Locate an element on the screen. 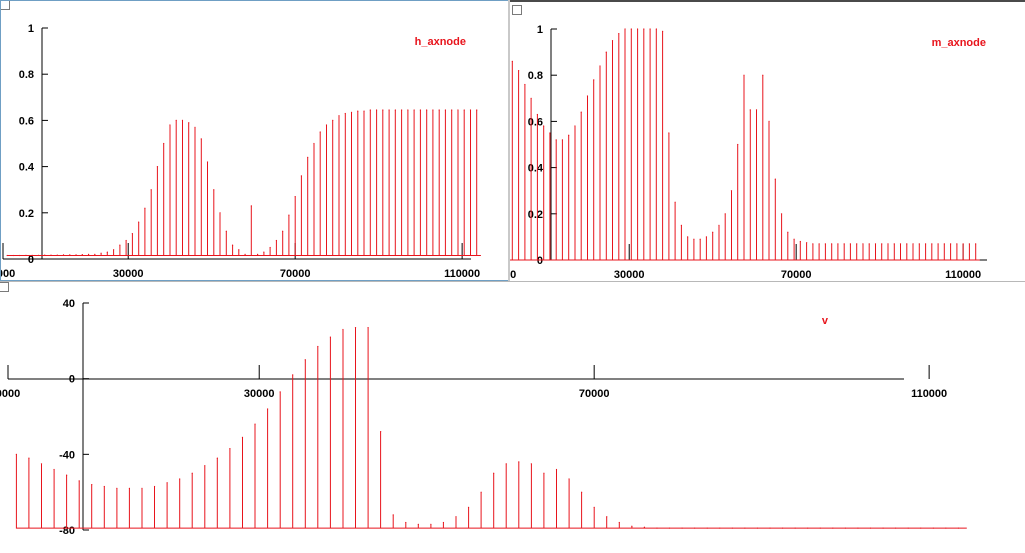  x-tick-label: 30000 is located at coordinates (259, 394).